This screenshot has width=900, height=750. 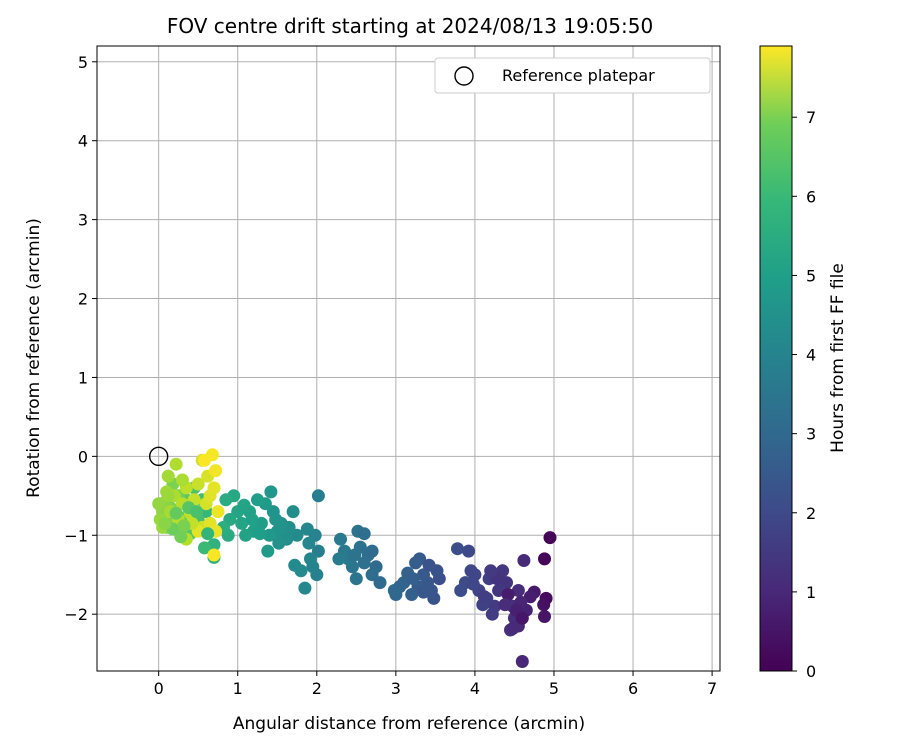 What do you see at coordinates (811, 196) in the screenshot?
I see `colorbar-tick-label: 6` at bounding box center [811, 196].